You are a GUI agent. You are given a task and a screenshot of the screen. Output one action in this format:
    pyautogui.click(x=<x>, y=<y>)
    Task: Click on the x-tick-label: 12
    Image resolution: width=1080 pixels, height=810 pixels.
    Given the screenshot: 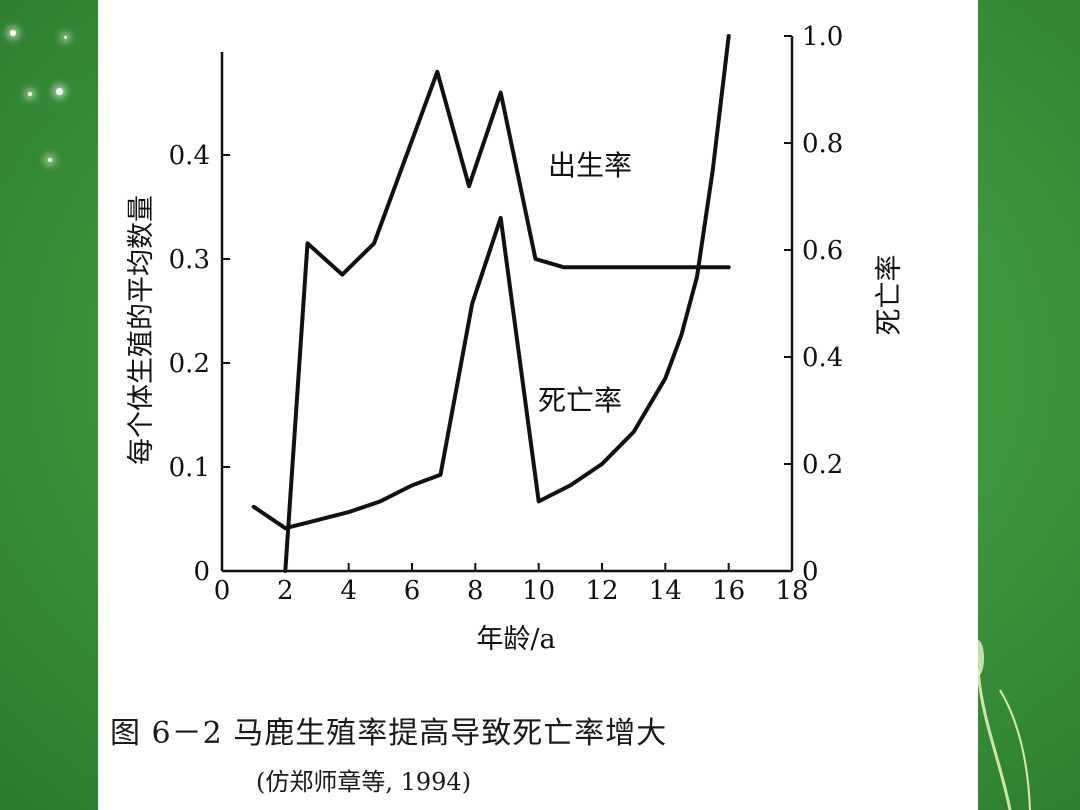 What is the action you would take?
    pyautogui.click(x=601, y=591)
    